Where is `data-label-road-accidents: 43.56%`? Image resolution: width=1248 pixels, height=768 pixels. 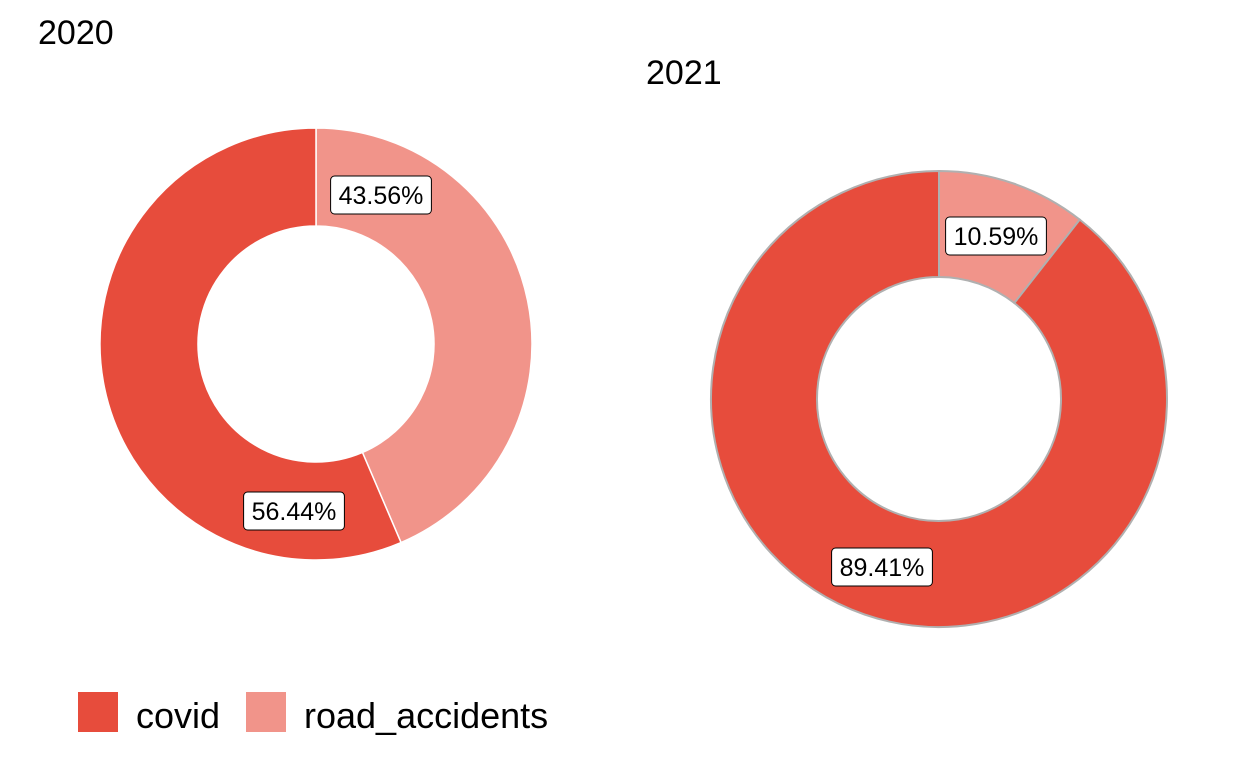 data-label-road-accidents: 43.56% is located at coordinates (381, 195).